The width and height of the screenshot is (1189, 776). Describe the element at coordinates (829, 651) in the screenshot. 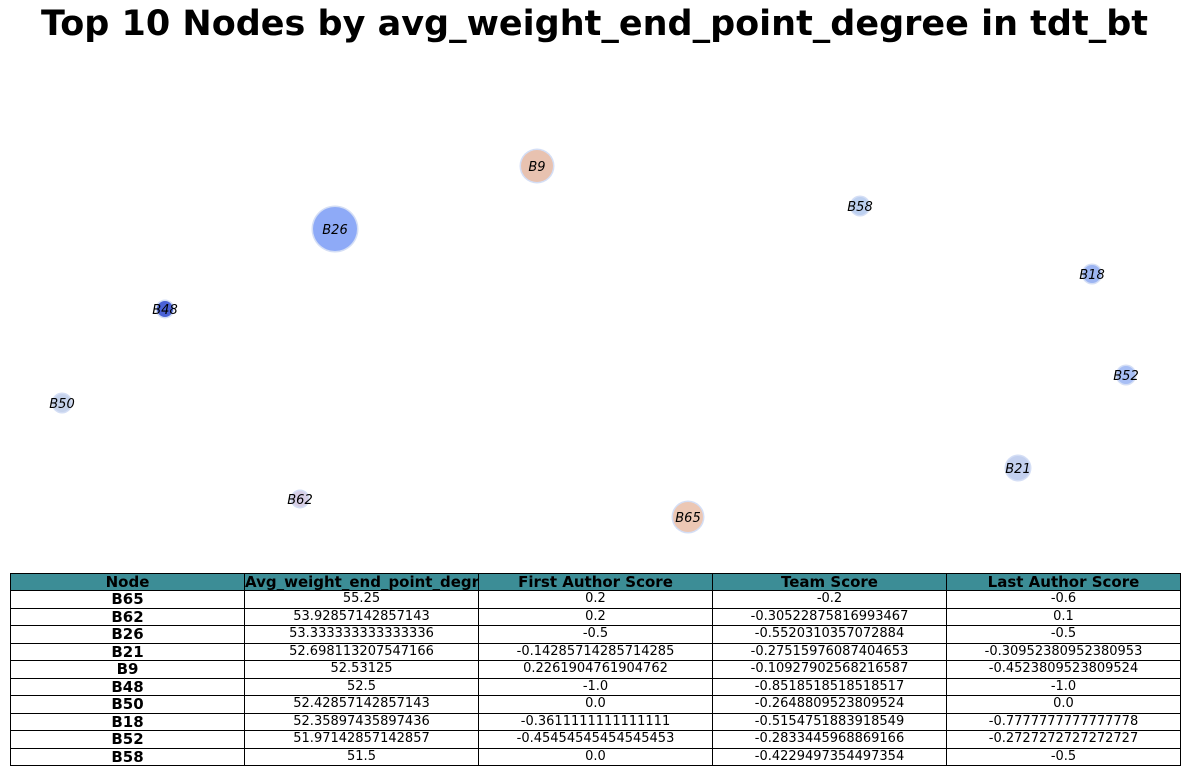

I see `cell-team-score: -0.27515976087404653` at that location.